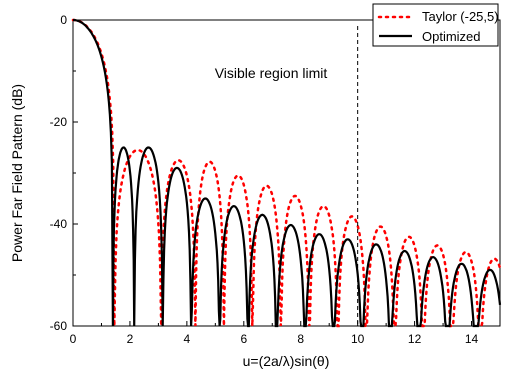  What do you see at coordinates (59, 224) in the screenshot?
I see `y-tick-label: -40` at bounding box center [59, 224].